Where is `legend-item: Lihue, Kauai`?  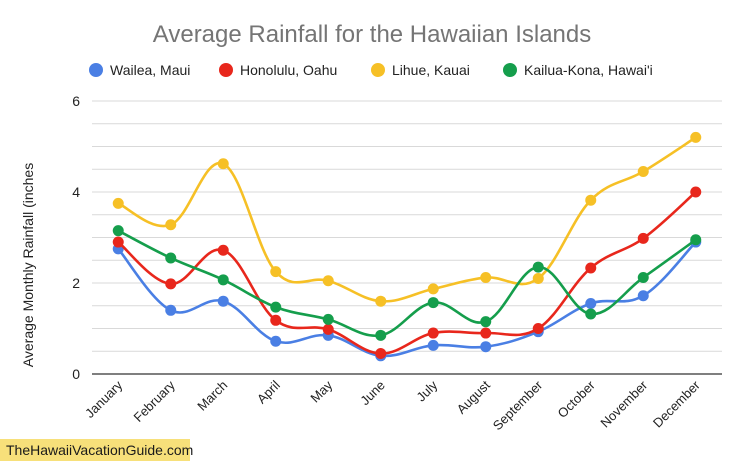 legend-item: Lihue, Kauai is located at coordinates (420, 70).